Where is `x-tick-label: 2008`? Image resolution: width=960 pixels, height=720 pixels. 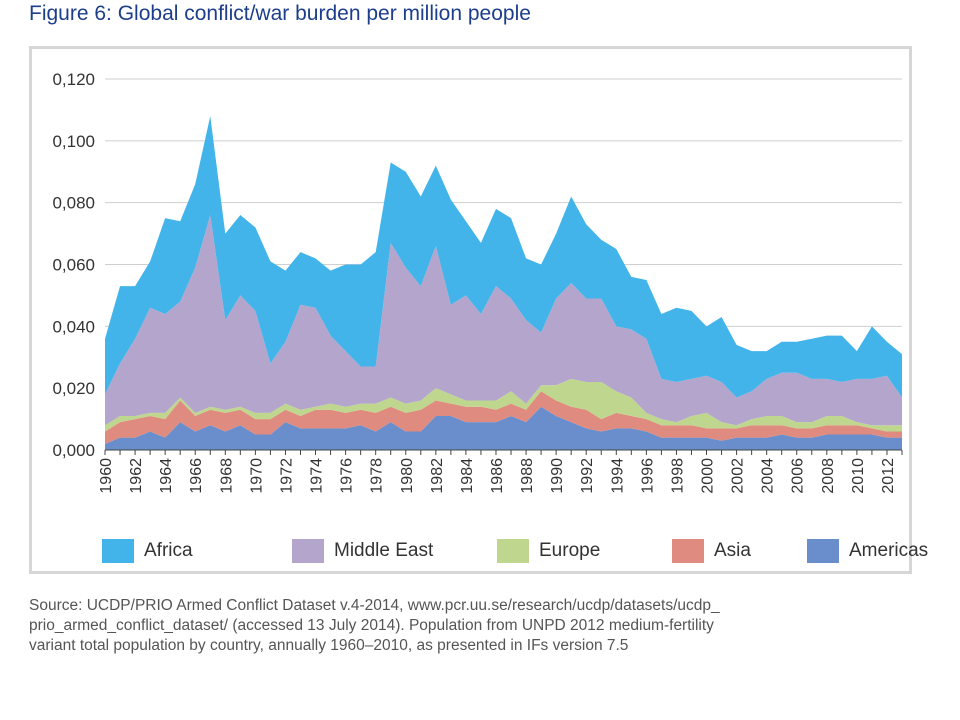
x-tick-label: 2008 is located at coordinates (828, 476).